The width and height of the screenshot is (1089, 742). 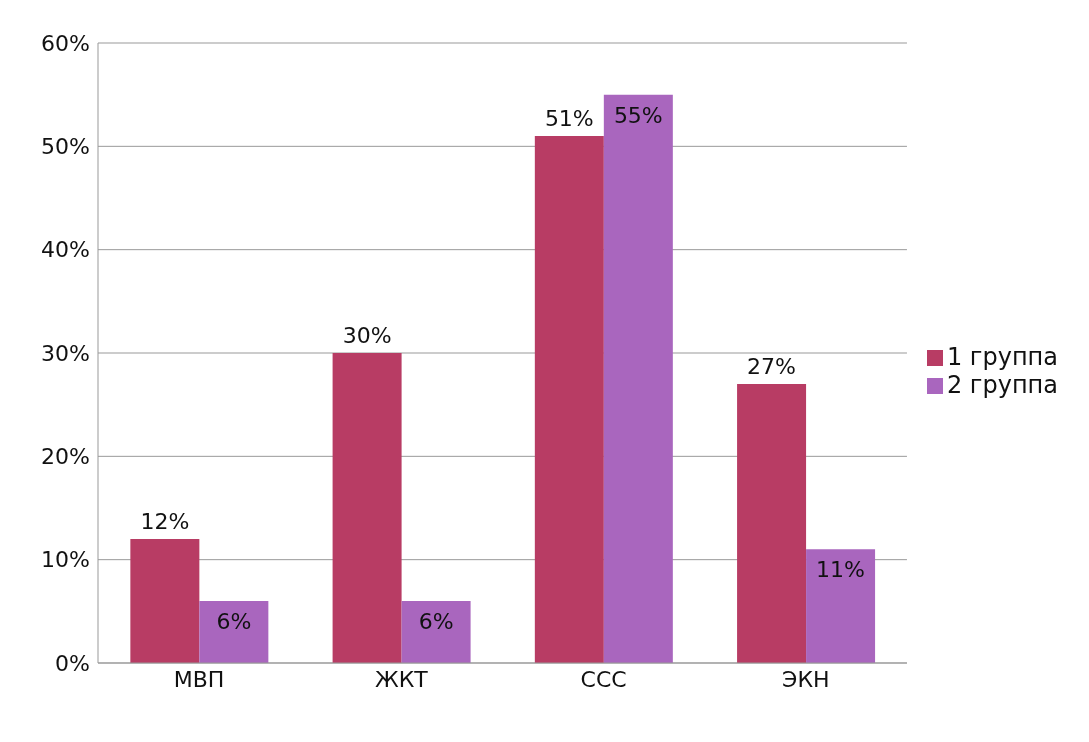 What do you see at coordinates (569, 118) in the screenshot?
I see `data-label: 51%` at bounding box center [569, 118].